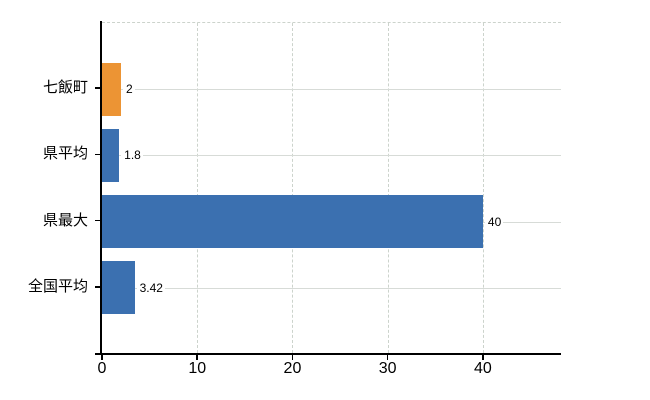  What do you see at coordinates (150, 287) in the screenshot?
I see `bar-value-label: 3.42` at bounding box center [150, 287].